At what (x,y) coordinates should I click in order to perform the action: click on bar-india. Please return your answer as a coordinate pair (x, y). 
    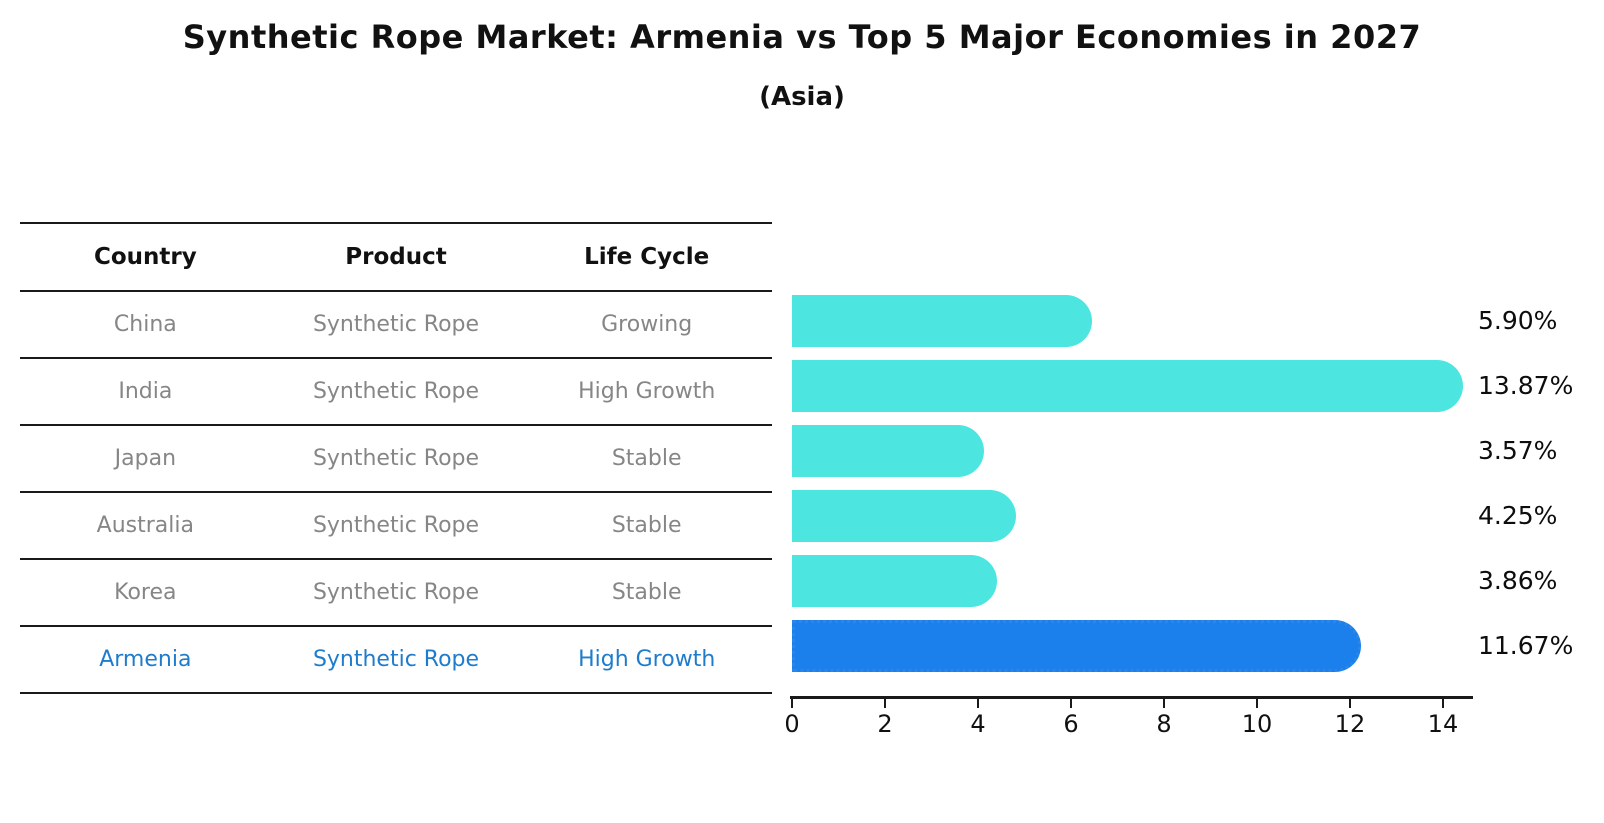
    Looking at the image, I should click on (1127, 385).